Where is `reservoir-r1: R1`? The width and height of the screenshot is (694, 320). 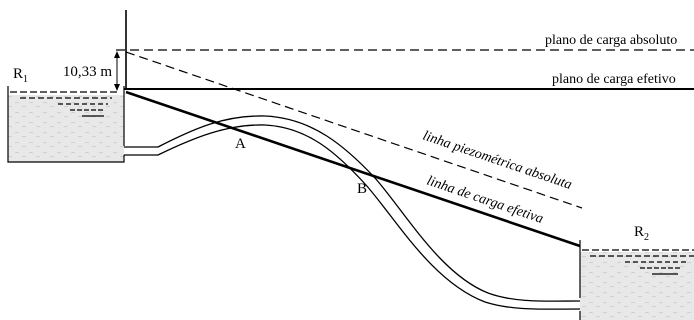 reservoir-r1: R1 is located at coordinates (66, 114).